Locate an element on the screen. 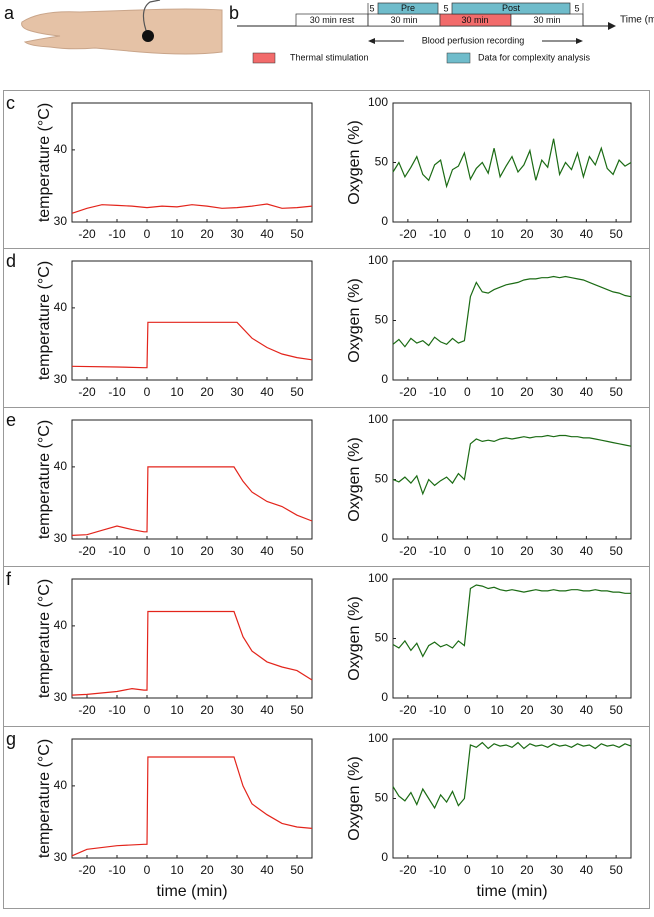  arm-illustration is located at coordinates (122, 31).